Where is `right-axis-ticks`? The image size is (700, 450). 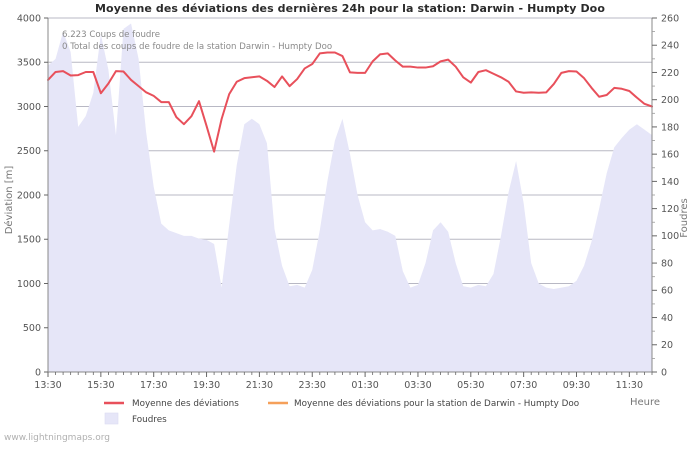 right-axis-ticks is located at coordinates (654, 195).